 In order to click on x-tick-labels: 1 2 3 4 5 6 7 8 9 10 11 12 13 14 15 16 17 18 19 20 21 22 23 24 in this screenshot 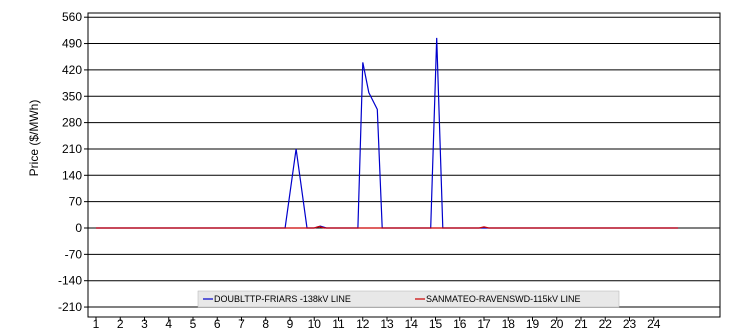, I will do `click(377, 324)`.